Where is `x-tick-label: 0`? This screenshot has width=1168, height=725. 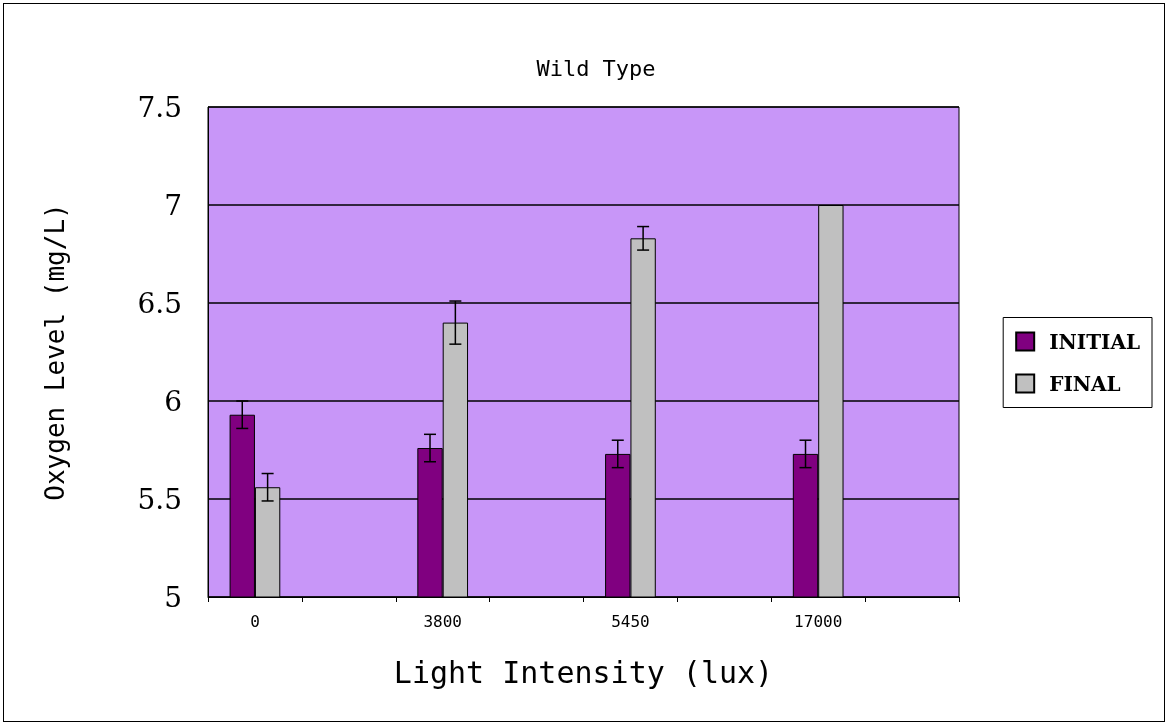
x-tick-label: 0 is located at coordinates (255, 621).